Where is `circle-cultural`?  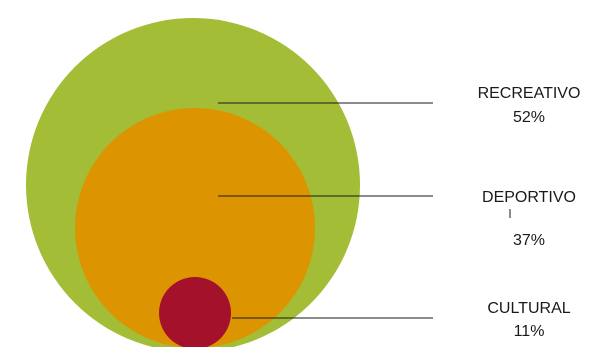 circle-cultural is located at coordinates (195, 312).